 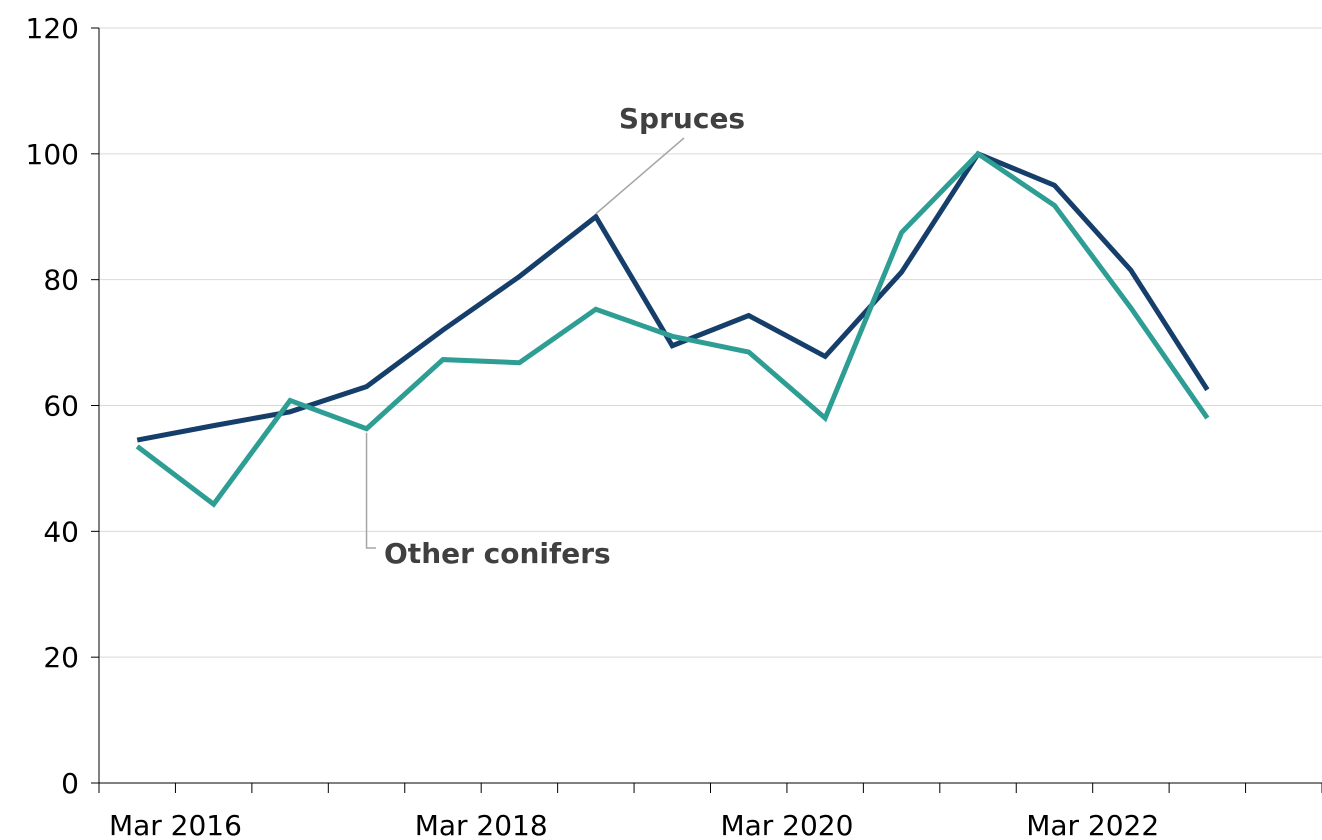 I want to click on spruces-leader-line, so click(x=640, y=176).